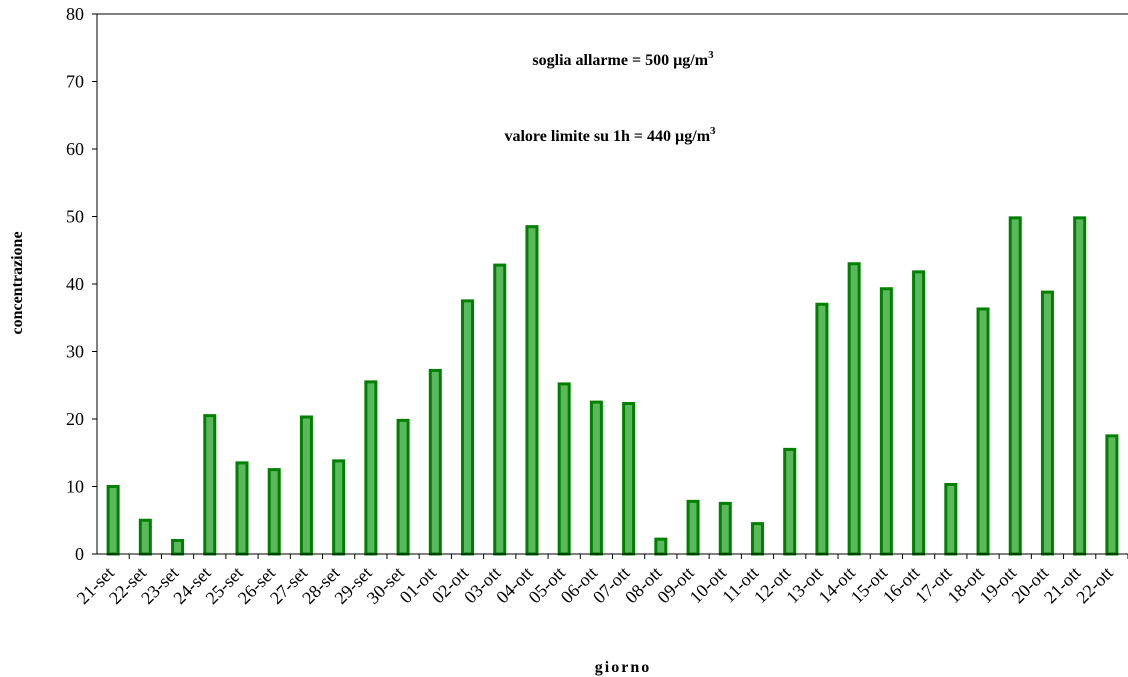 The image size is (1128, 677). Describe the element at coordinates (385, 585) in the screenshot. I see `x-tick-label: 30-set` at that location.